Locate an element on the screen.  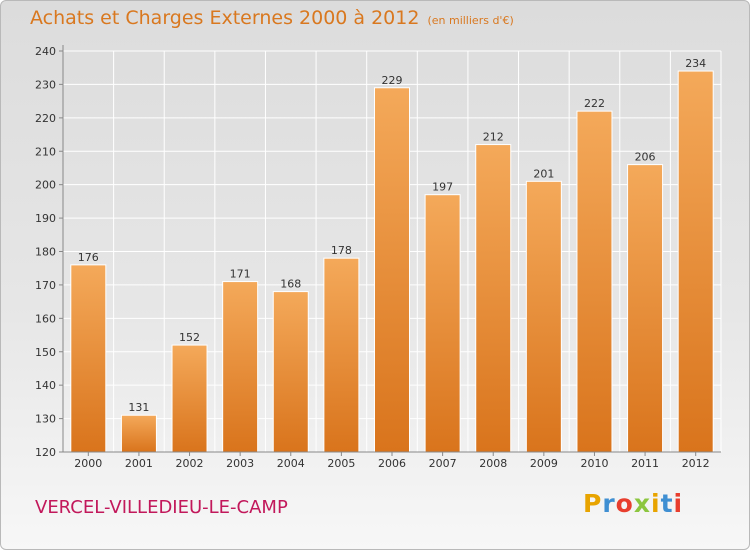
y-tick-label: 180 is located at coordinates (45, 252).